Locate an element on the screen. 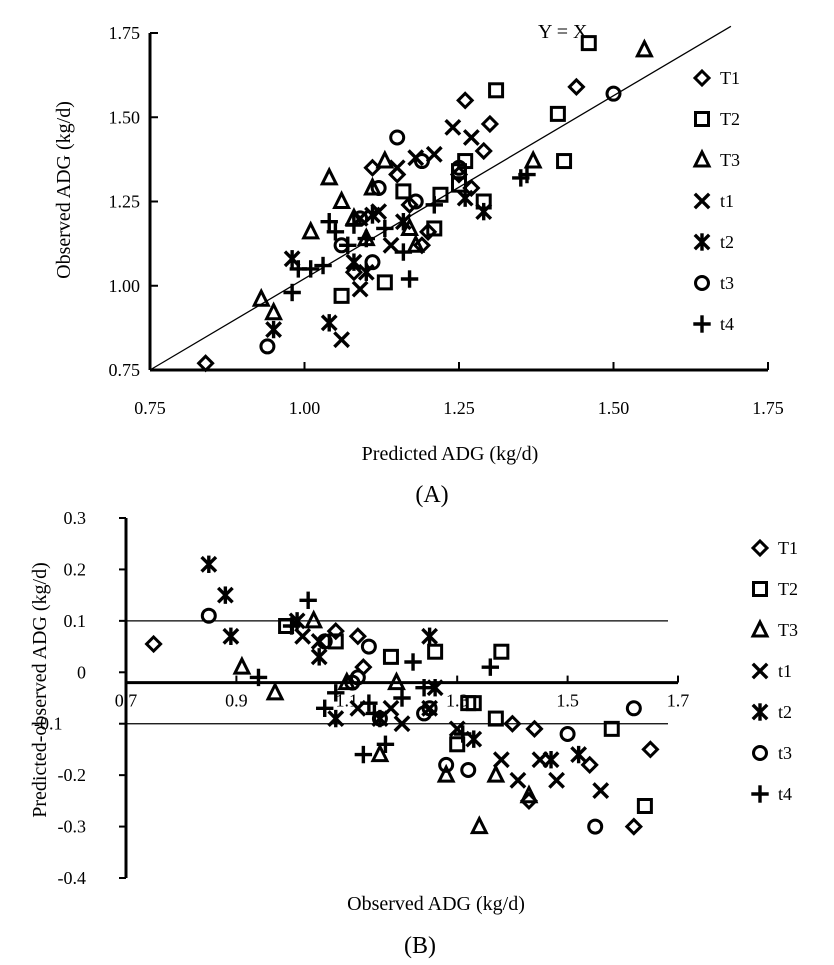  chart-a-legend-label-t1: T1 is located at coordinates (730, 78).